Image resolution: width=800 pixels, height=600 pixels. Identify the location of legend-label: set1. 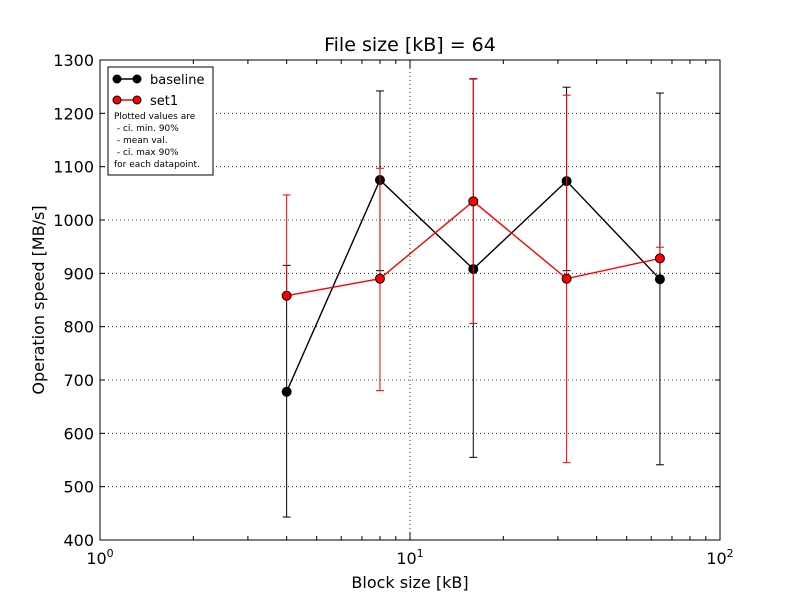
(164, 101).